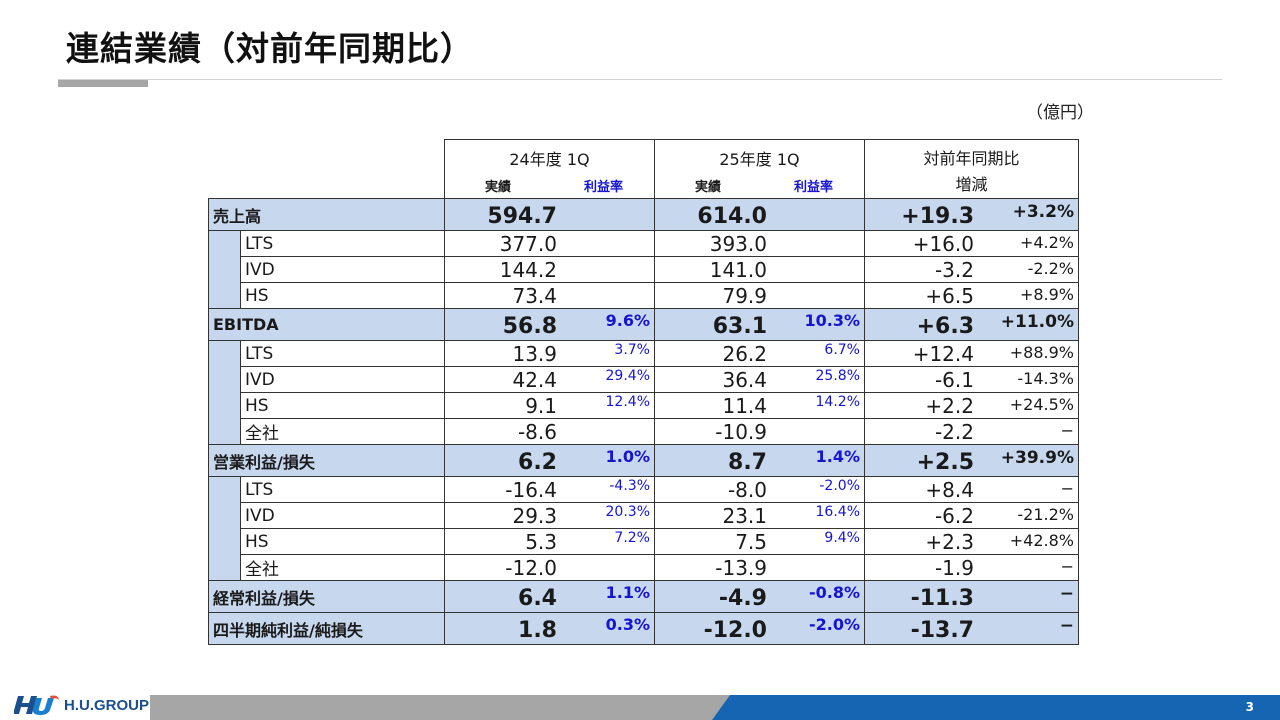 The height and width of the screenshot is (720, 1280). I want to click on period1-margin: 0.3%, so click(627, 624).